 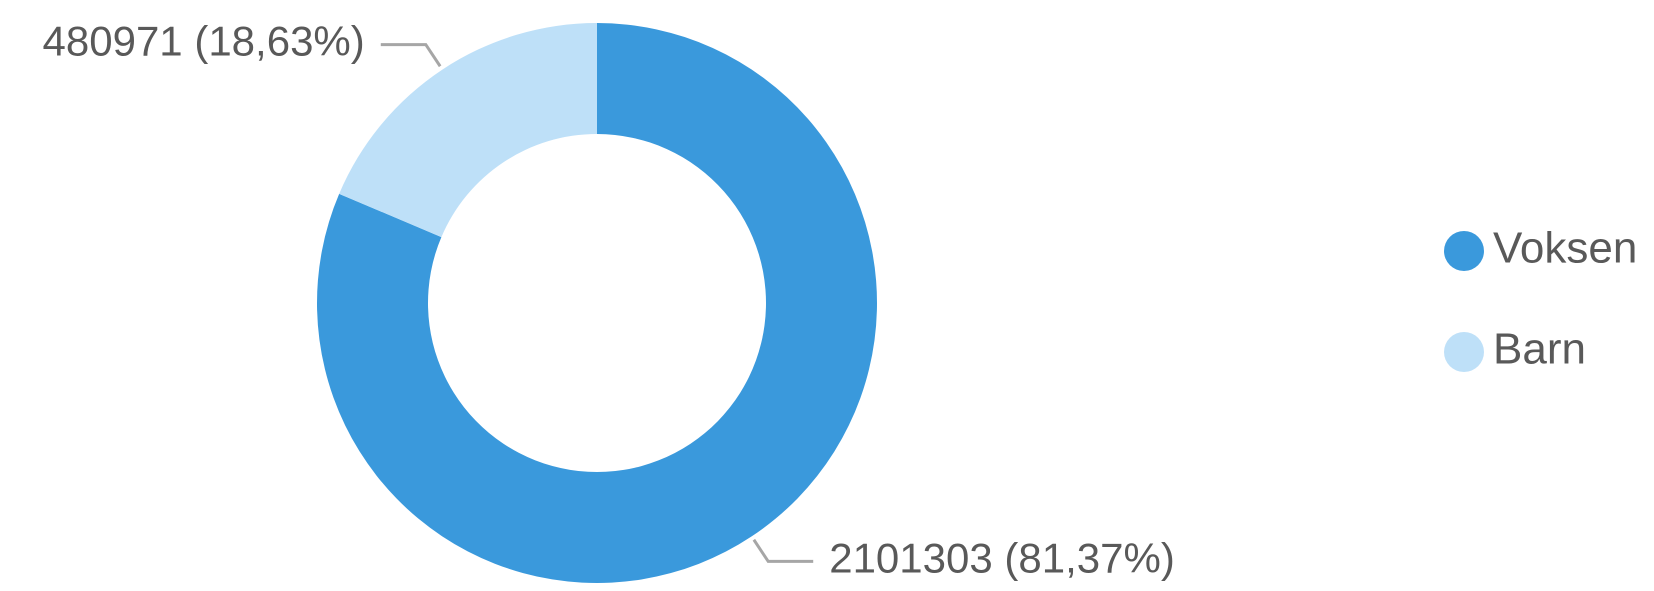 I want to click on donut-slice, so click(x=468, y=130).